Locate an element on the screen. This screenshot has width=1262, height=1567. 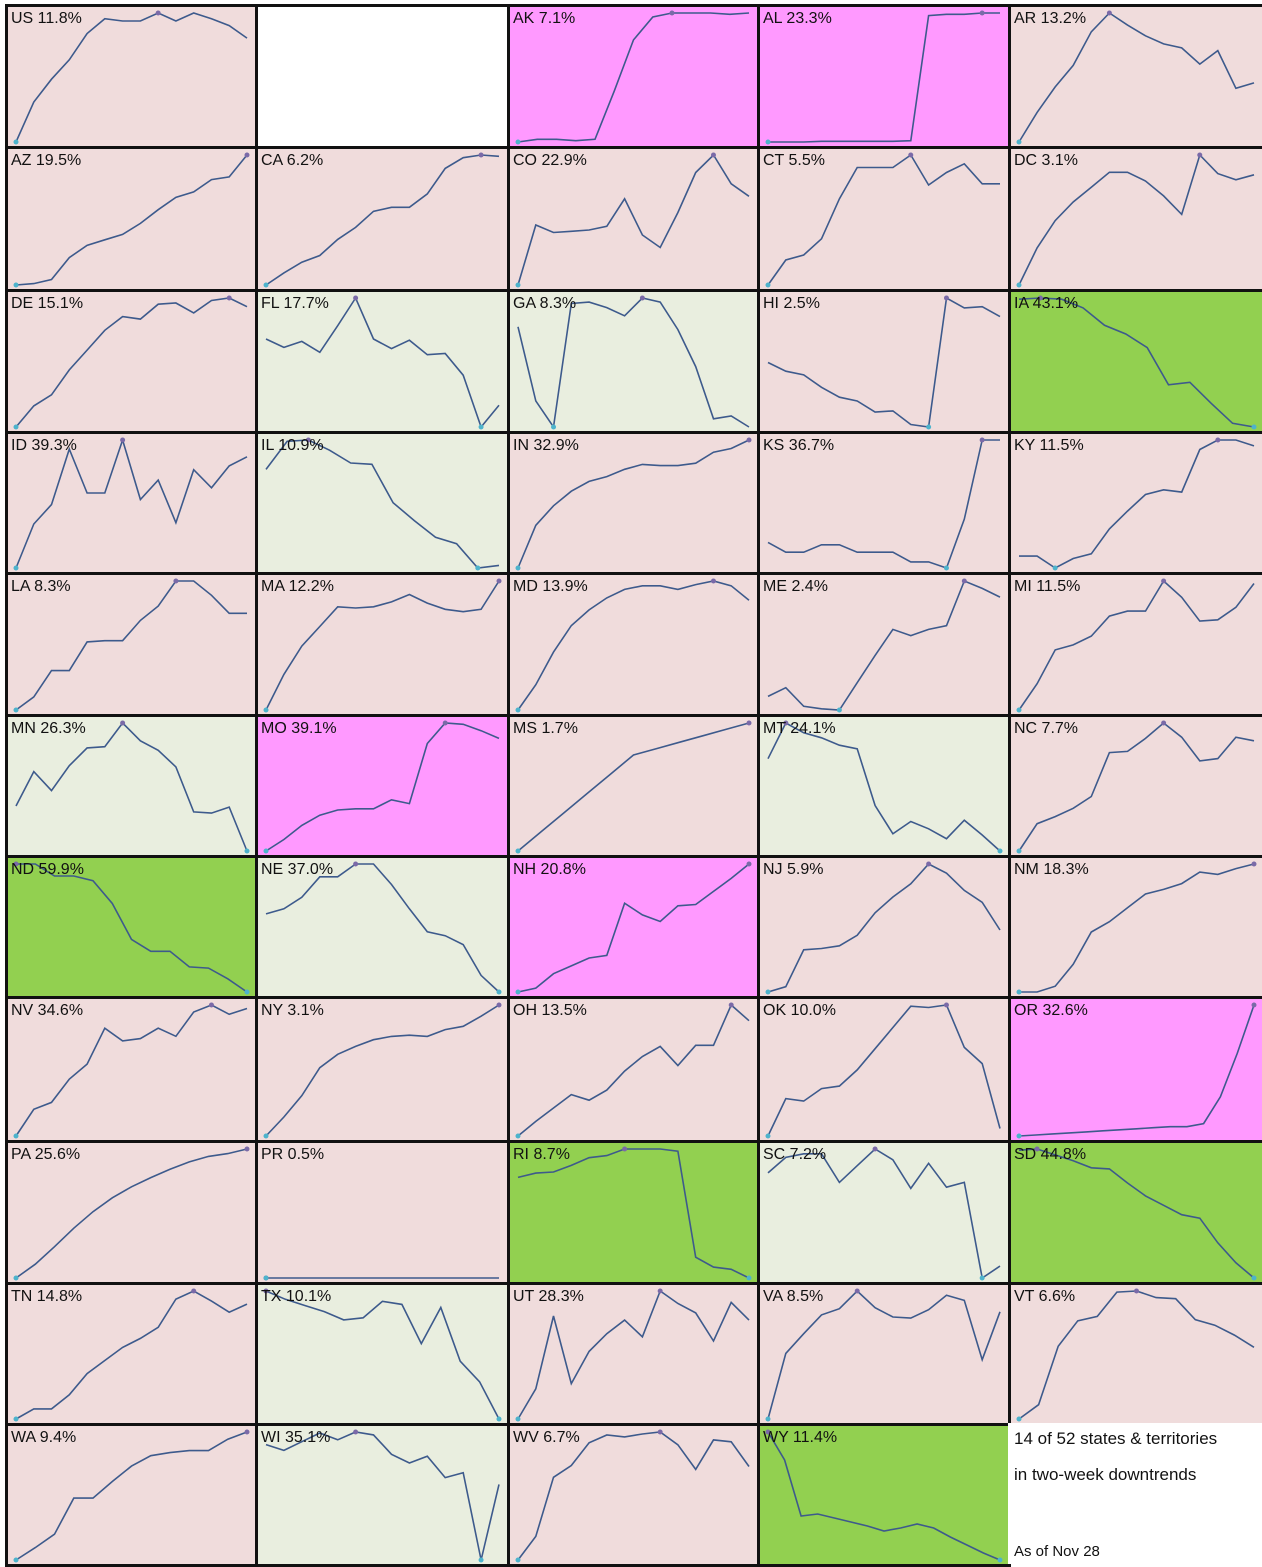
chart-panel: IA 43.1% is located at coordinates (1135, 361).